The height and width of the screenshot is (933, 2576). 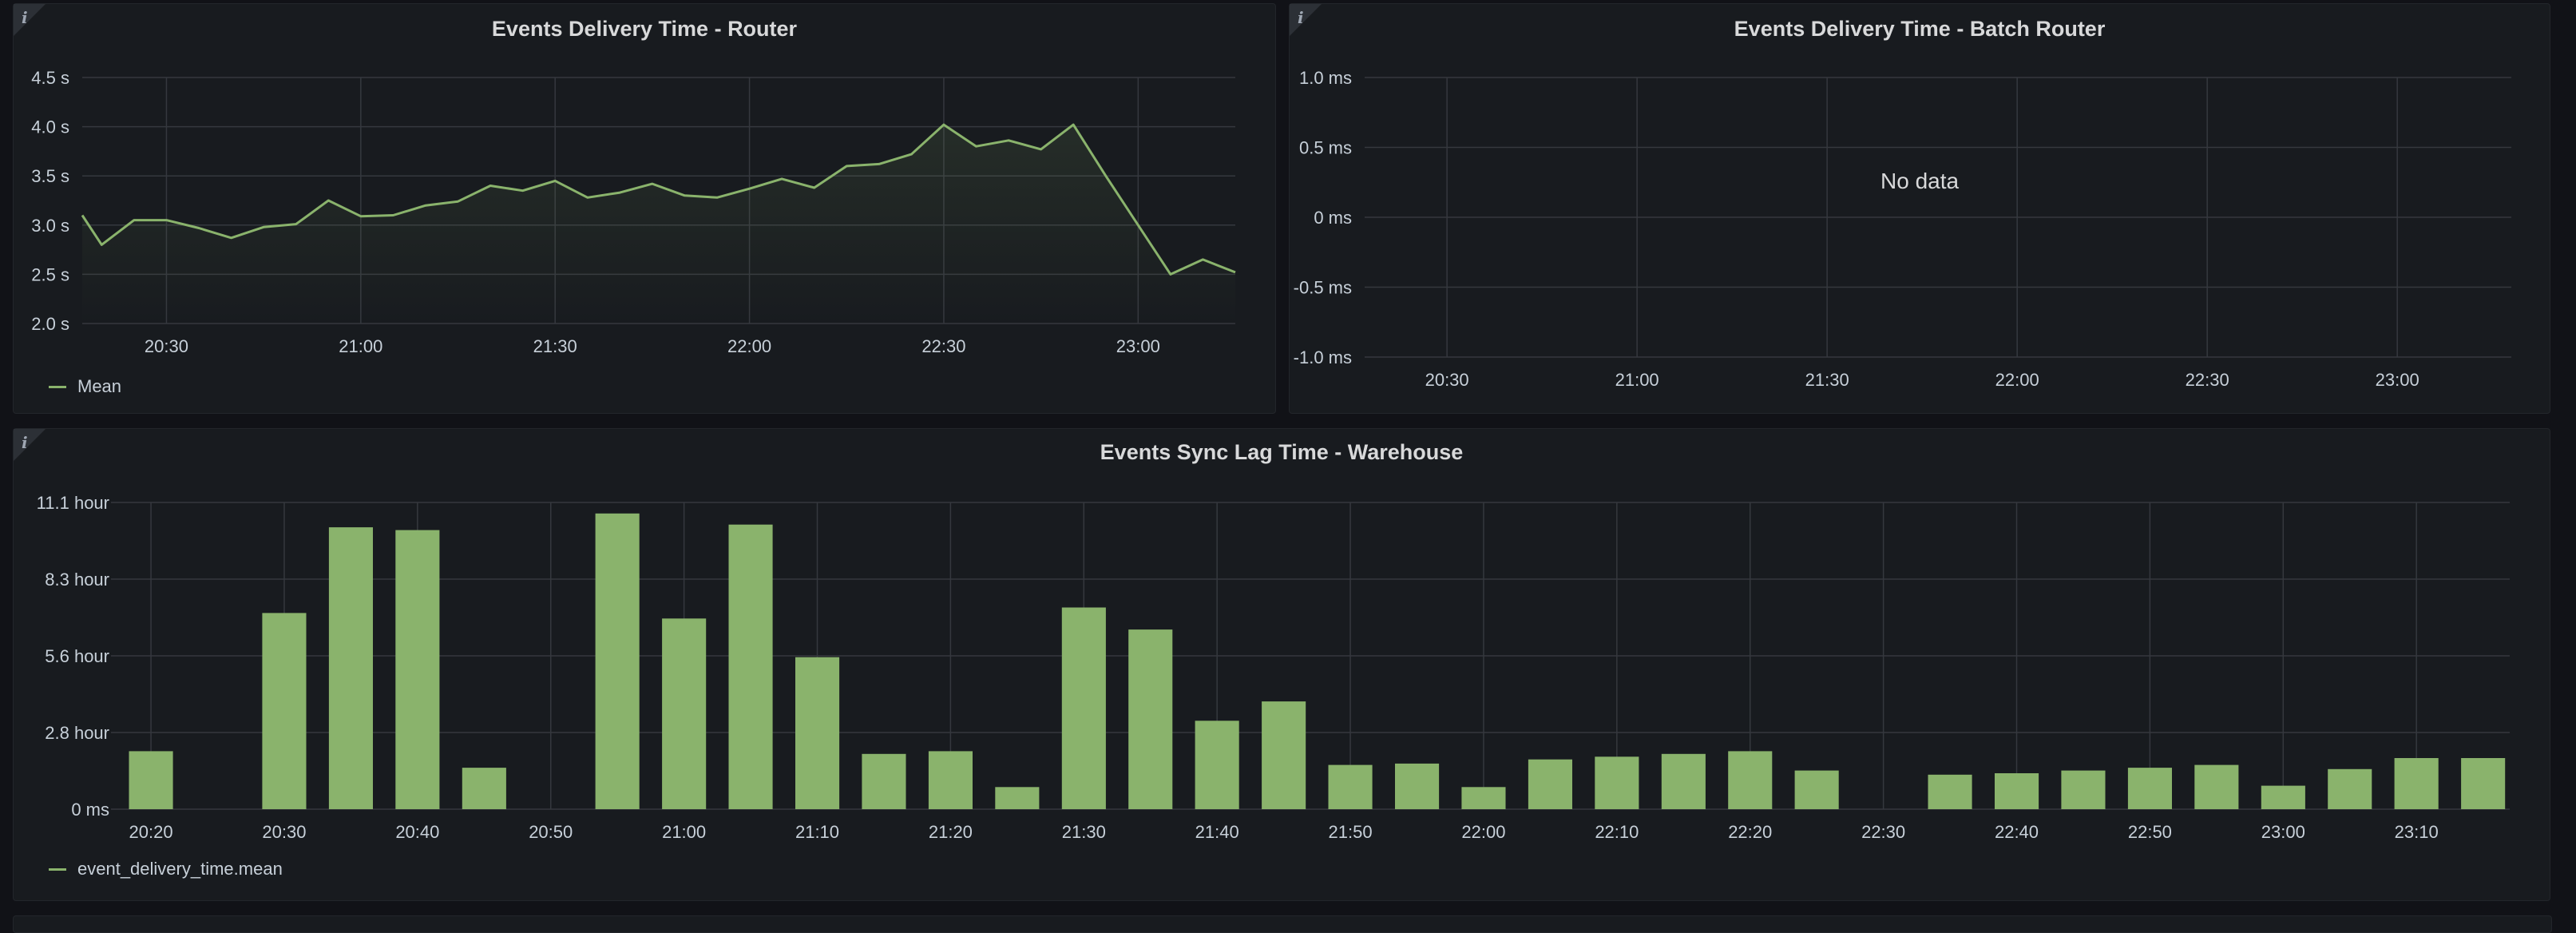 I want to click on y-tick-label: 0 ms, so click(x=1333, y=218).